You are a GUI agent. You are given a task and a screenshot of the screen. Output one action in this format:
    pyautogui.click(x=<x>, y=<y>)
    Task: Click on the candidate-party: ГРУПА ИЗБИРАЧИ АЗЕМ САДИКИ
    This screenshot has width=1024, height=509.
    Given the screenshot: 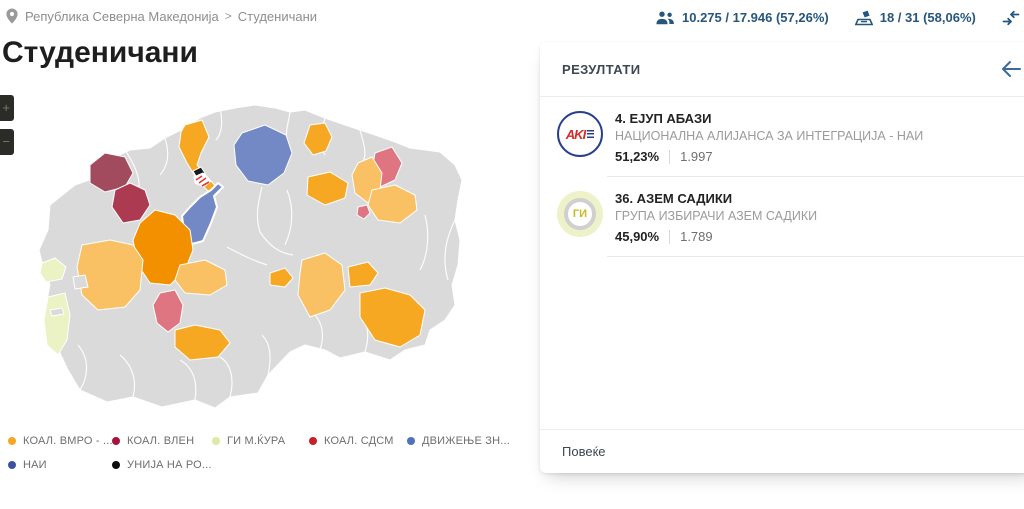 What is the action you would take?
    pyautogui.click(x=716, y=216)
    